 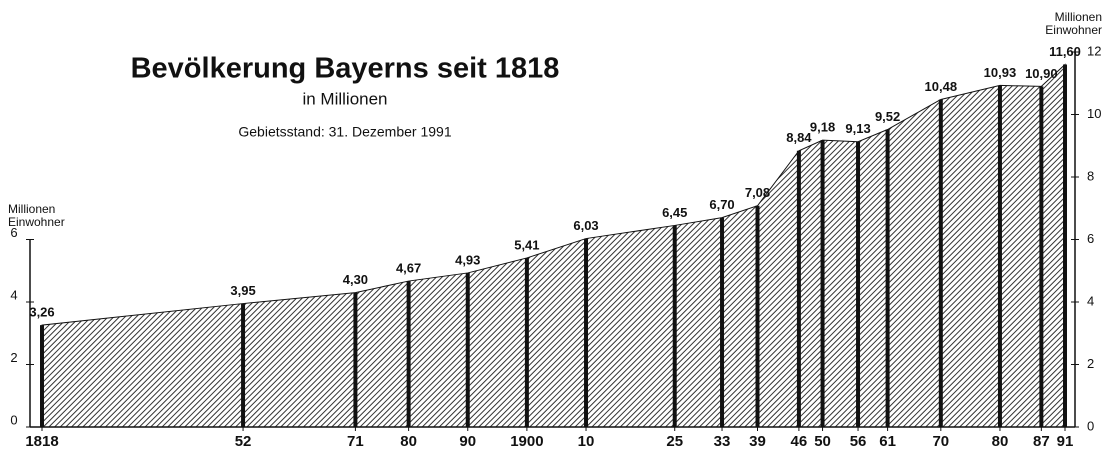 What do you see at coordinates (799, 137) in the screenshot?
I see `data-label: 8,84` at bounding box center [799, 137].